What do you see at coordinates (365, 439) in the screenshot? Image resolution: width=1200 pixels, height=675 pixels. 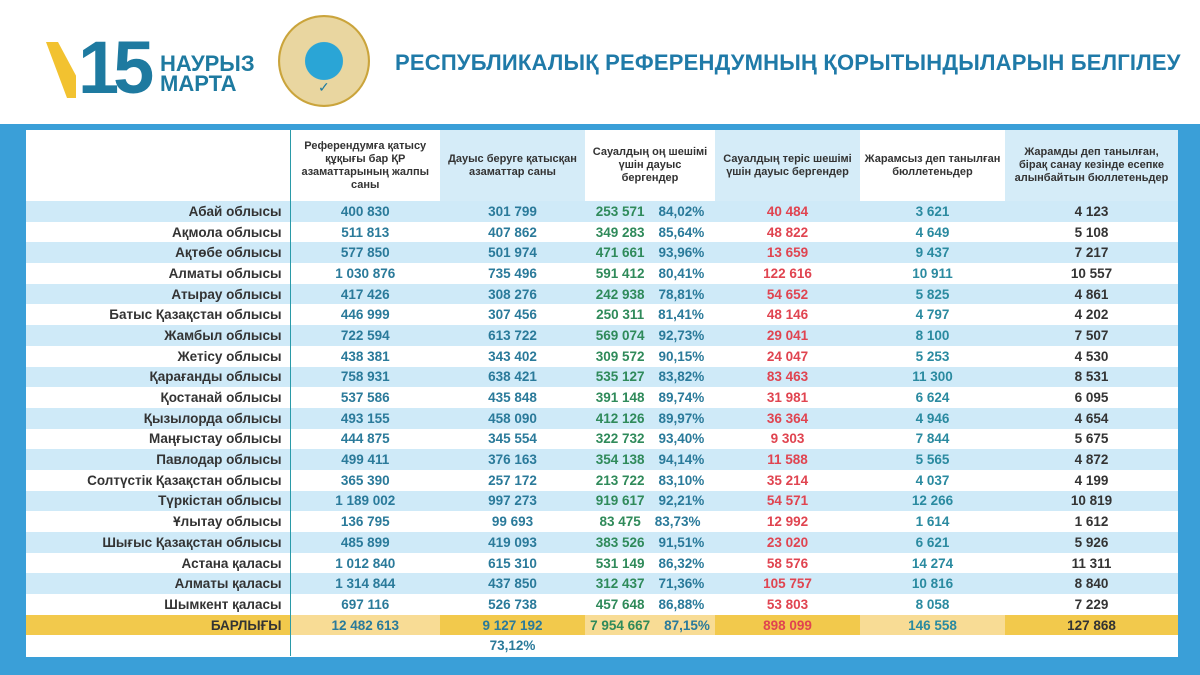 I see `eligible-cell: 444 875` at bounding box center [365, 439].